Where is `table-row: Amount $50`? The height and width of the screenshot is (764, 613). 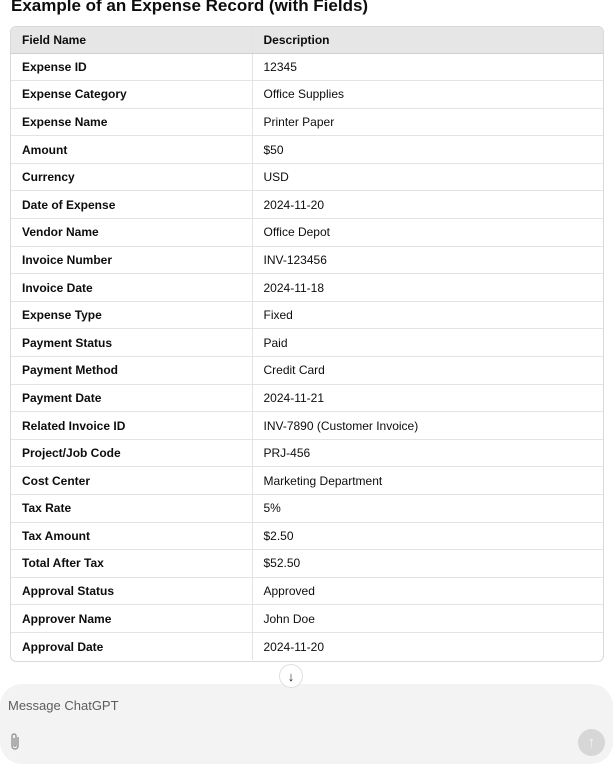
table-row: Amount $50 is located at coordinates (307, 149).